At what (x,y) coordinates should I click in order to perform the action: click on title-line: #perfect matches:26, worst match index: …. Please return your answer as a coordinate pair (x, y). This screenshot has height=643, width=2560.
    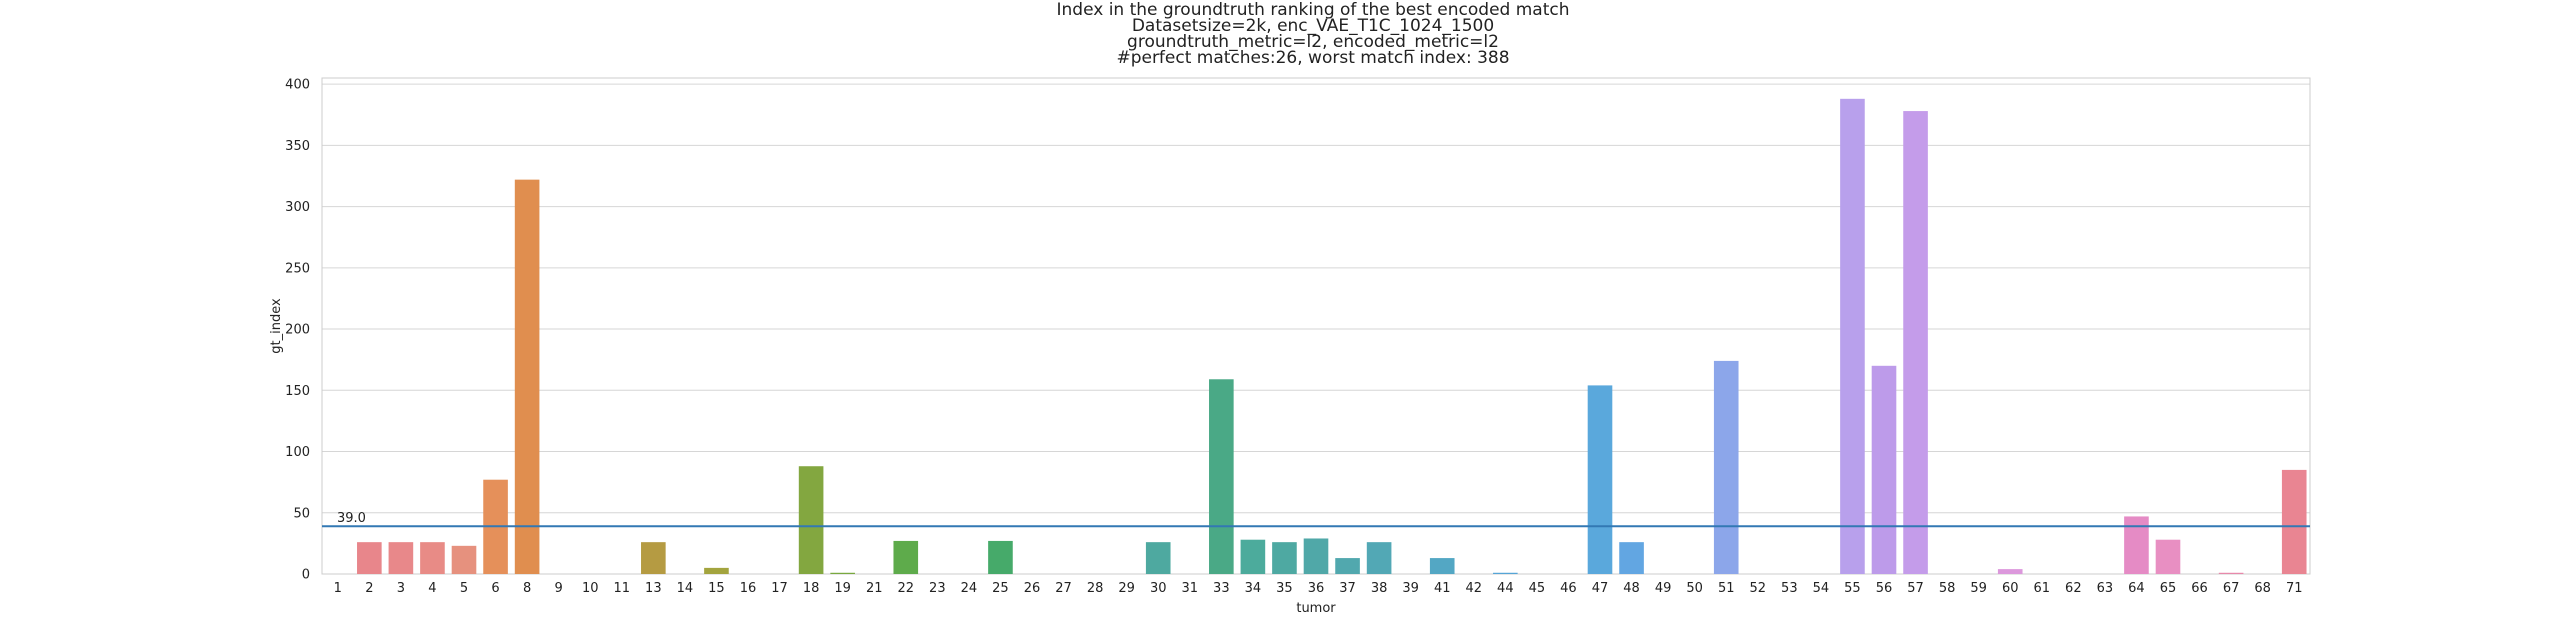
    Looking at the image, I should click on (1312, 58).